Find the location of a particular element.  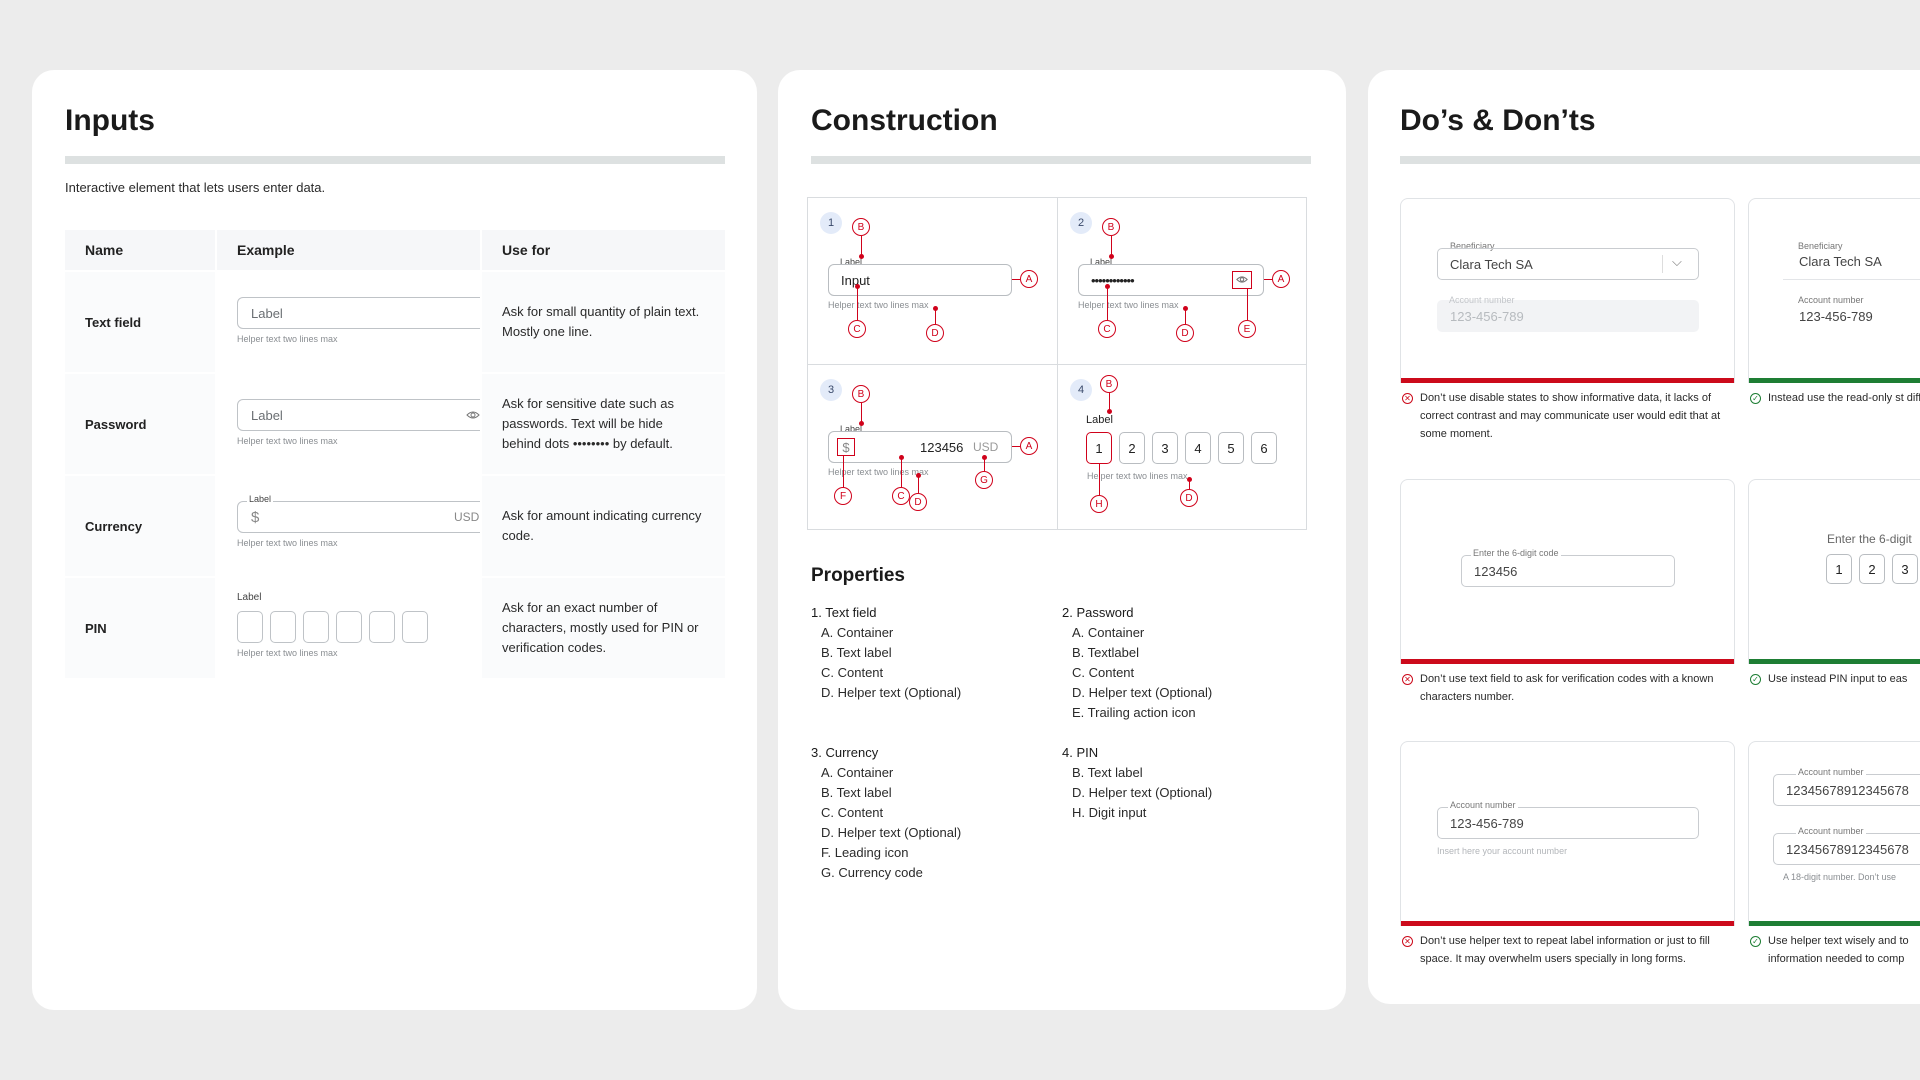

row-example: $ USD Label Helper text two lines max is located at coordinates (347, 526).